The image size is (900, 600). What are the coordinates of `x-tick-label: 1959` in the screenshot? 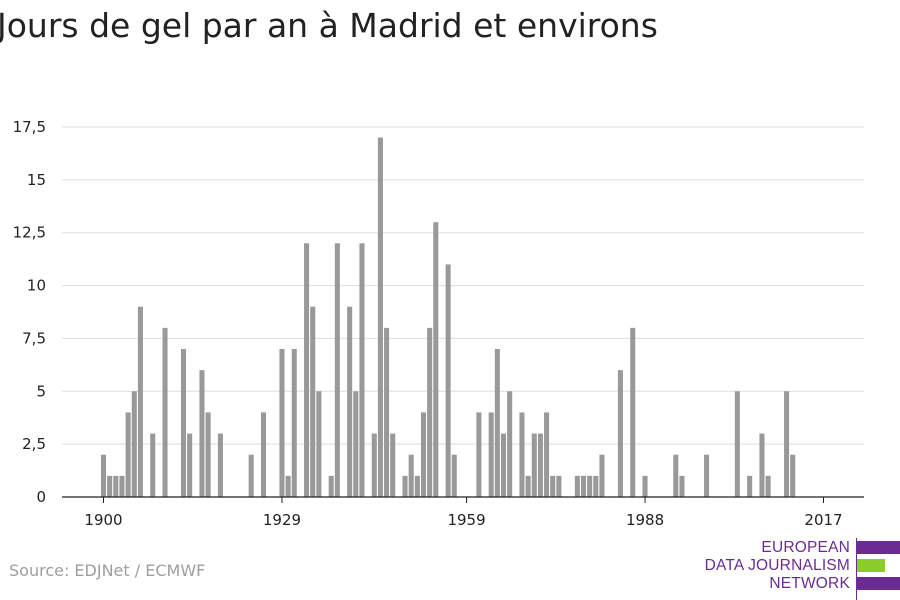 It's located at (466, 520).